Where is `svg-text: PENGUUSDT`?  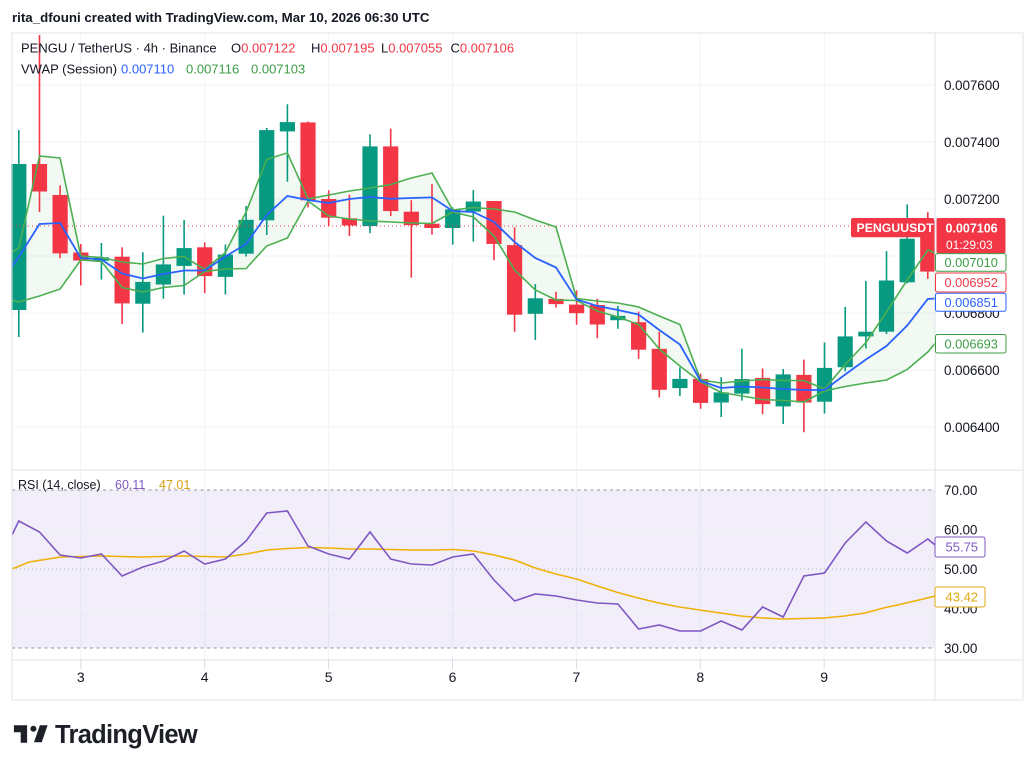
svg-text: PENGUUSDT is located at coordinates (896, 228).